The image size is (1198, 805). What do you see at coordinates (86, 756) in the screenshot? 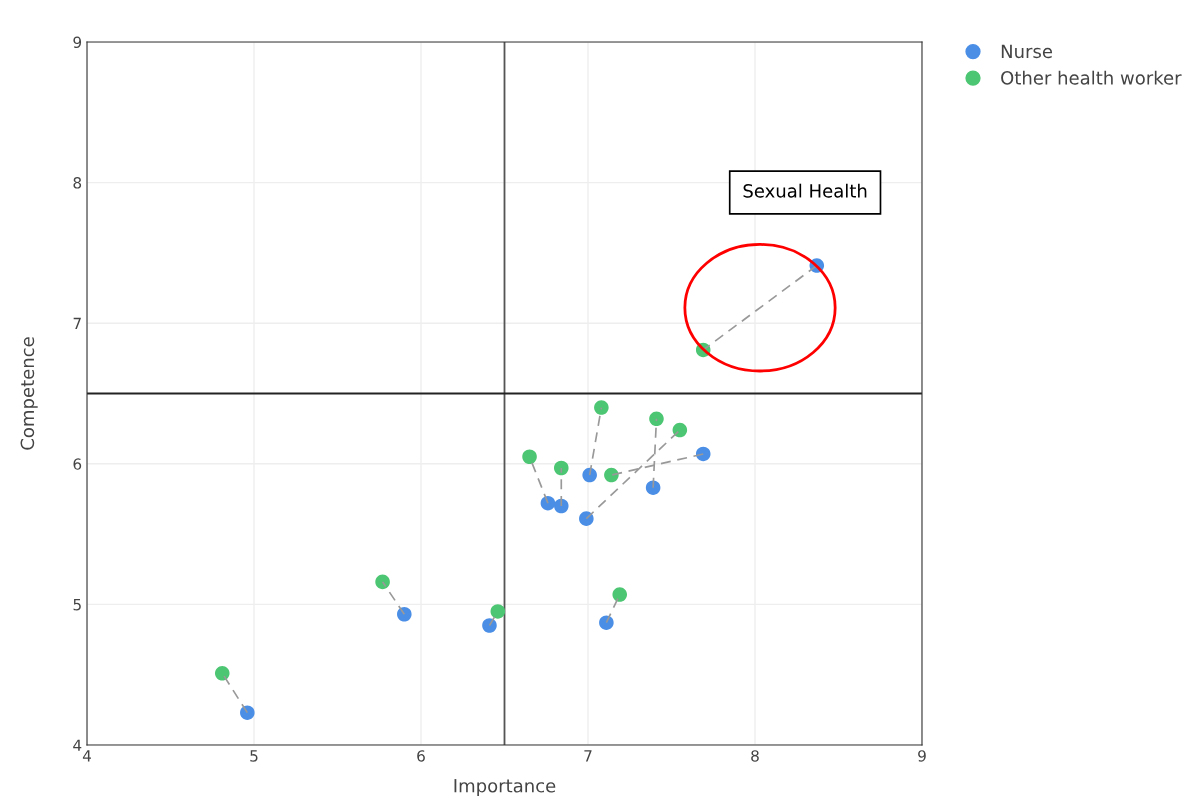
I see `x-tick-label: 4` at bounding box center [86, 756].